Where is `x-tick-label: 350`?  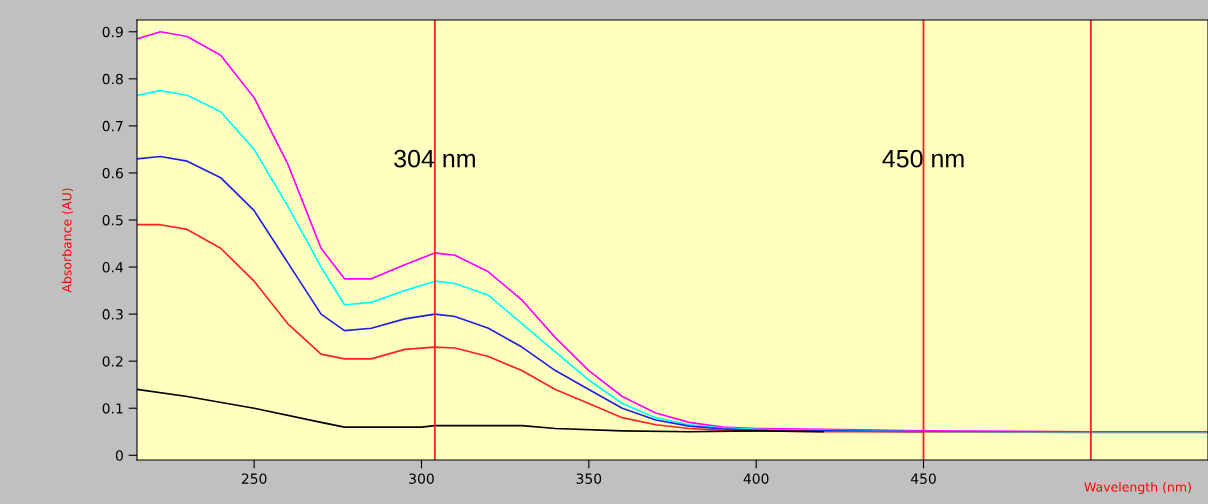 x-tick-label: 350 is located at coordinates (589, 478).